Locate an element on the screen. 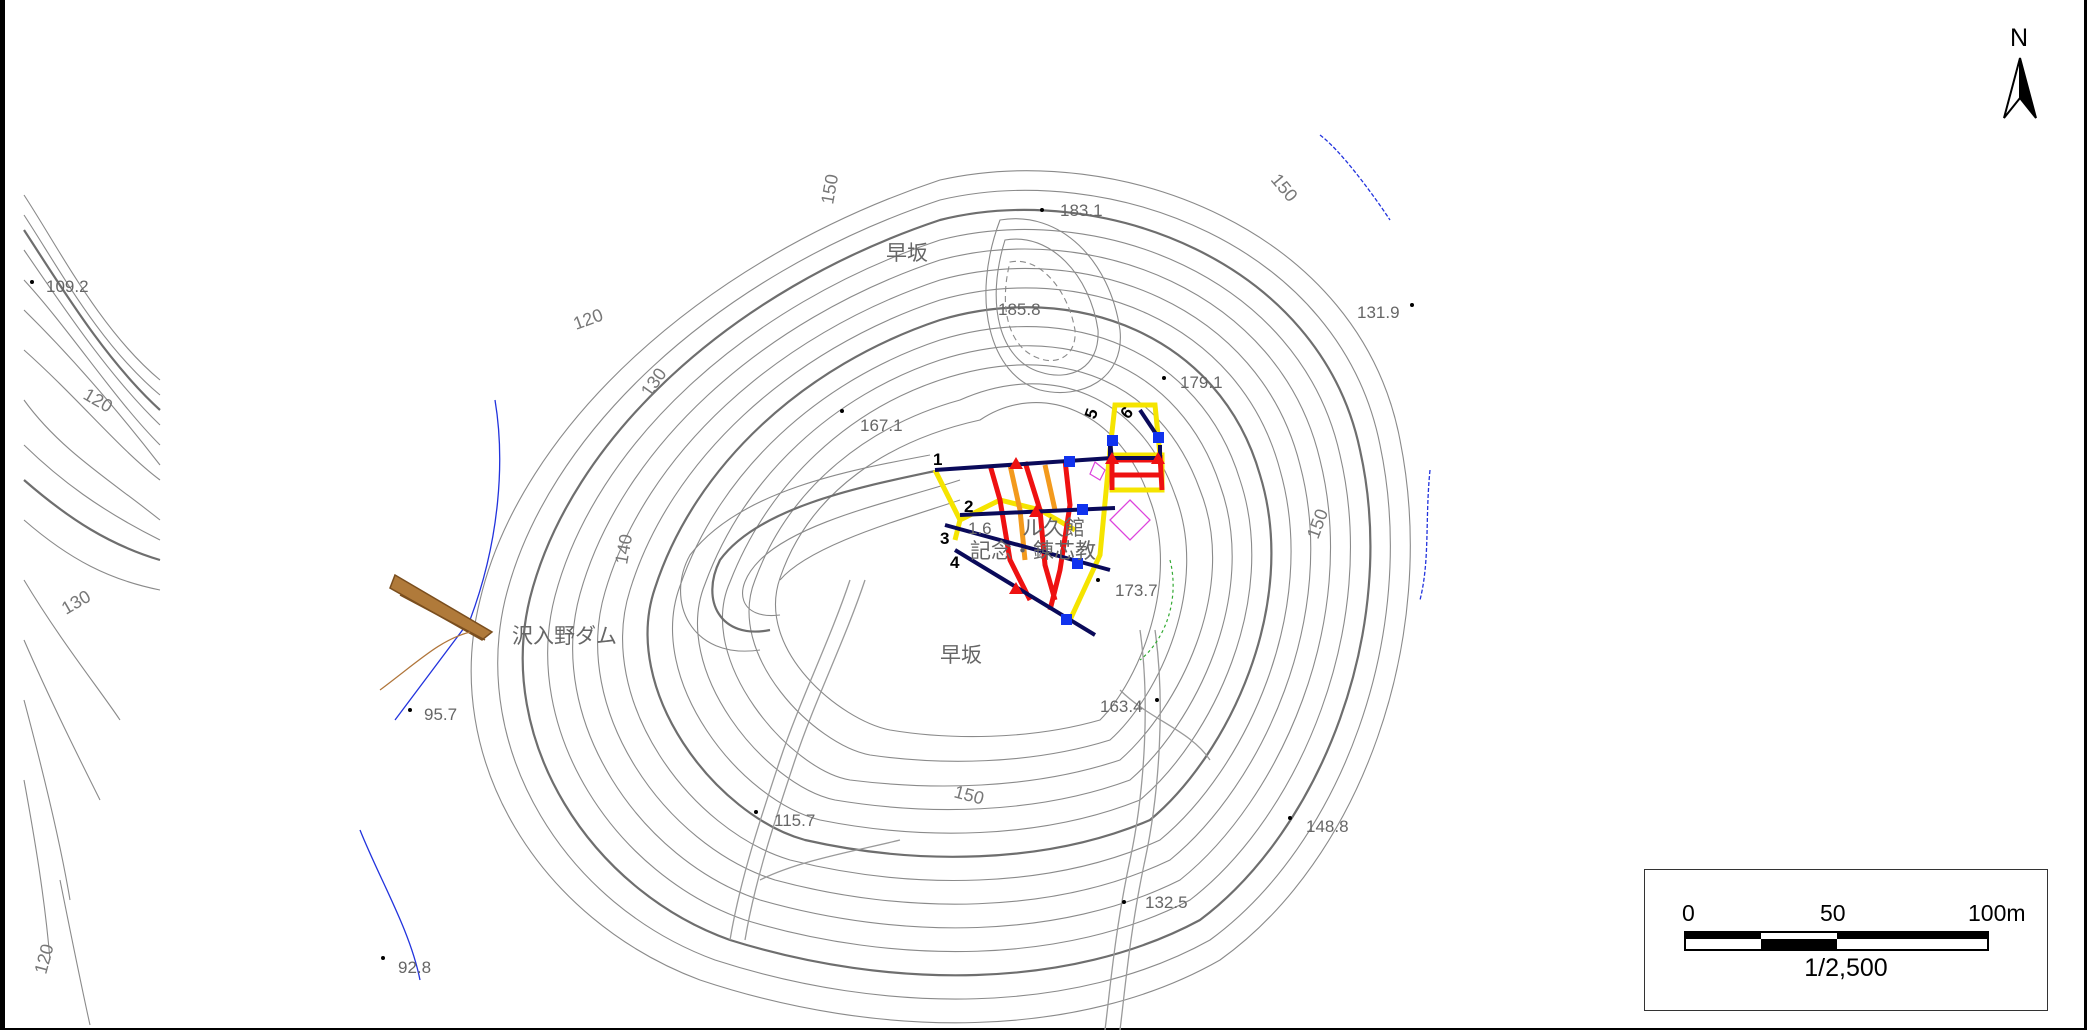 This screenshot has width=2087, height=1030. contours-summit is located at coordinates (900, 435).